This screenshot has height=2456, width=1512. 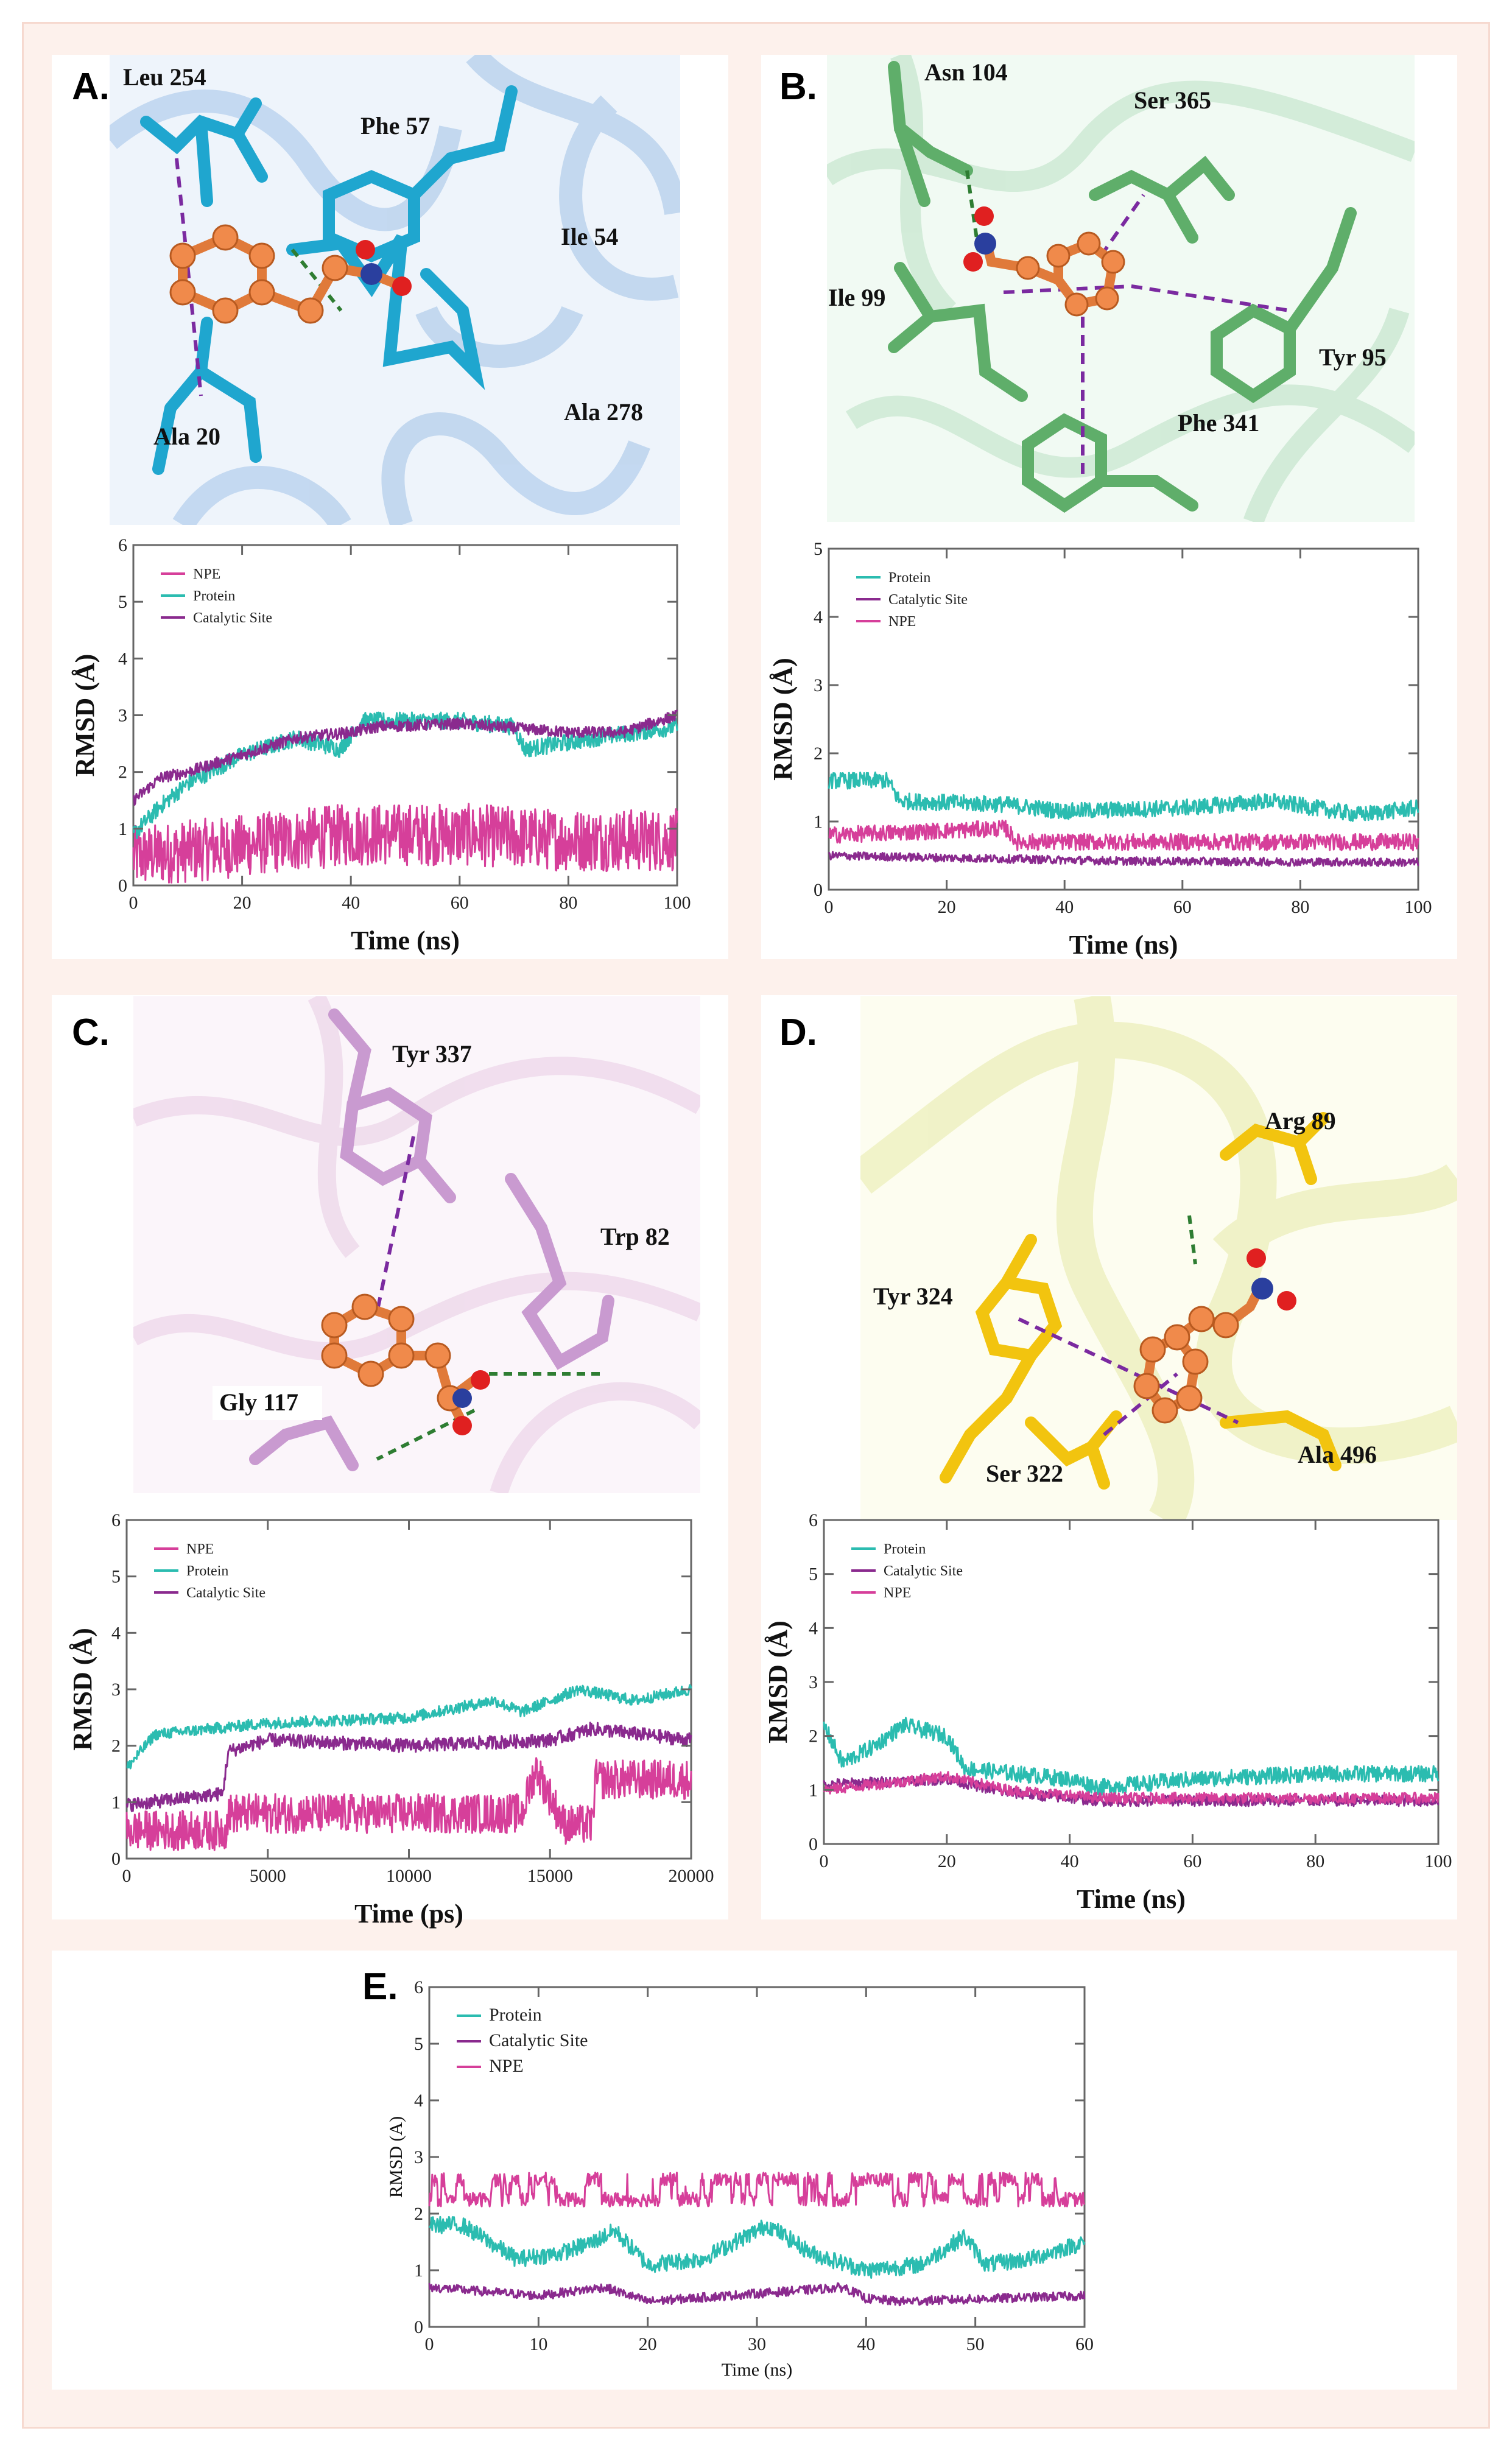 I want to click on panel-label-b: B., so click(x=798, y=87).